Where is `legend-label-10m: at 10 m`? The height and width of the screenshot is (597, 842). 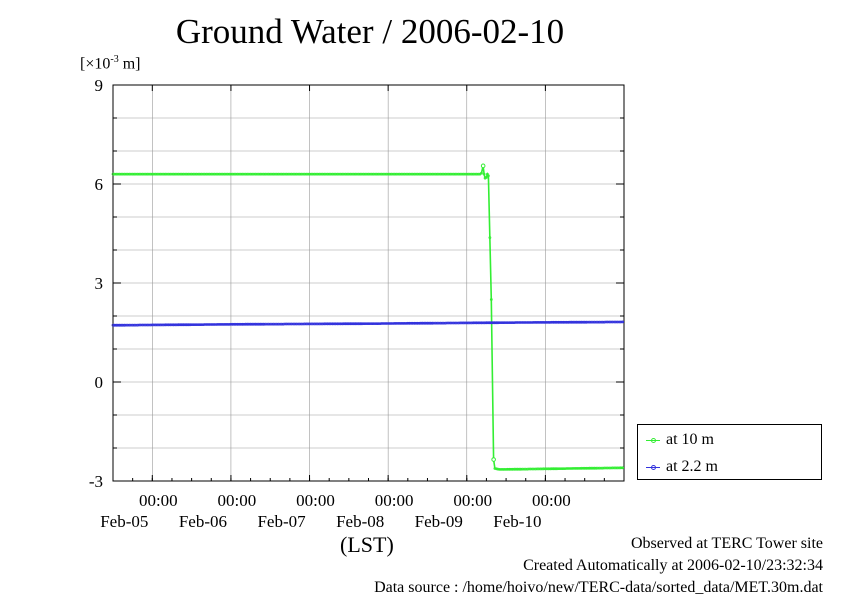
legend-label-10m: at 10 m is located at coordinates (690, 439).